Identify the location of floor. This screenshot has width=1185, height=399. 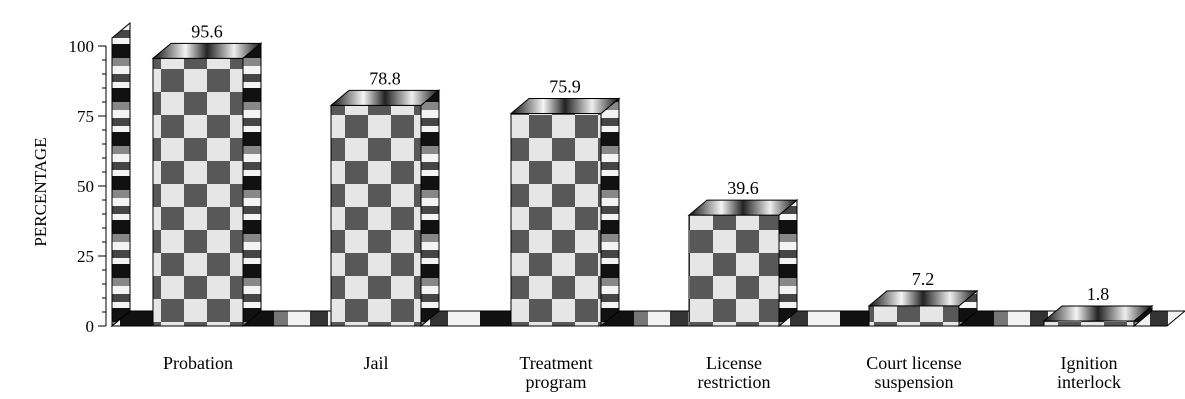
(647, 318).